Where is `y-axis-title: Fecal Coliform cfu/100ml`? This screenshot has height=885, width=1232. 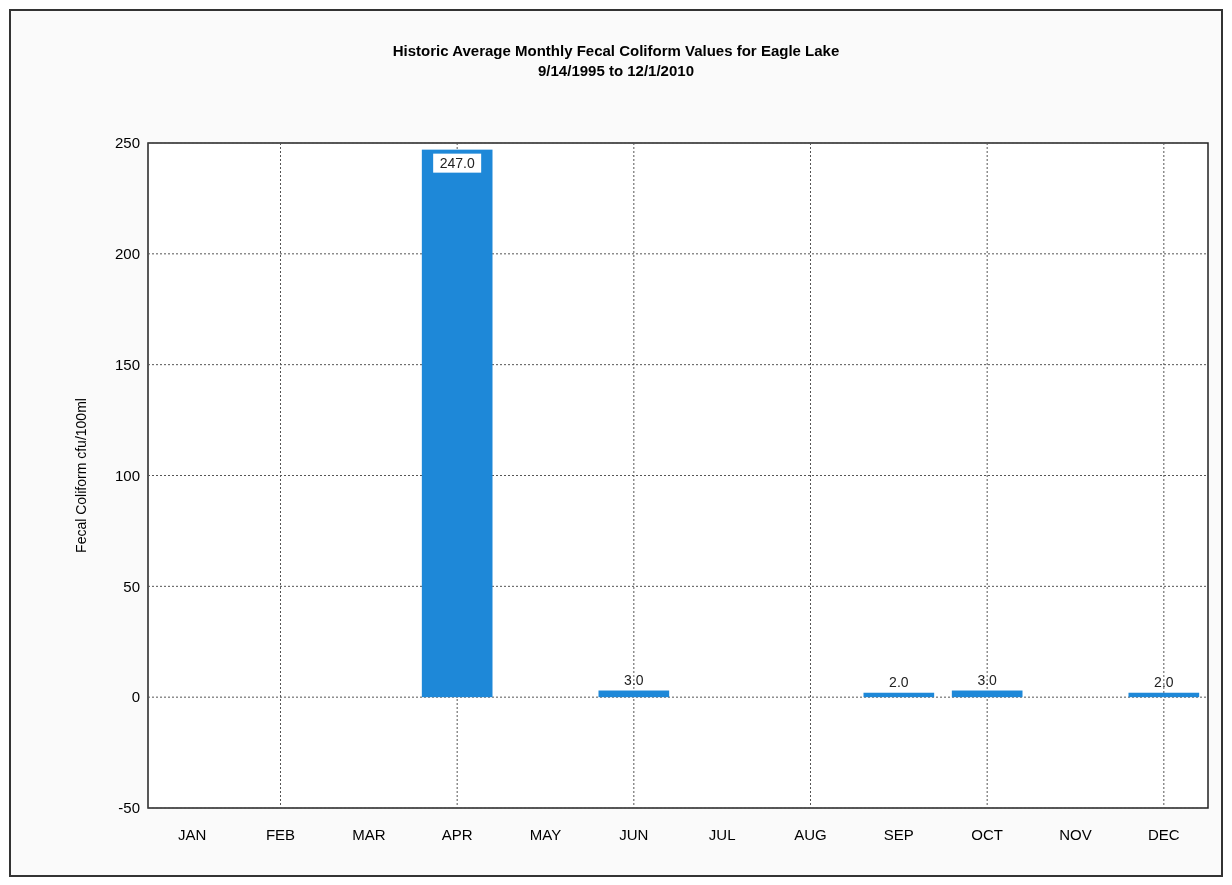
y-axis-title: Fecal Coliform cfu/100ml is located at coordinates (81, 475).